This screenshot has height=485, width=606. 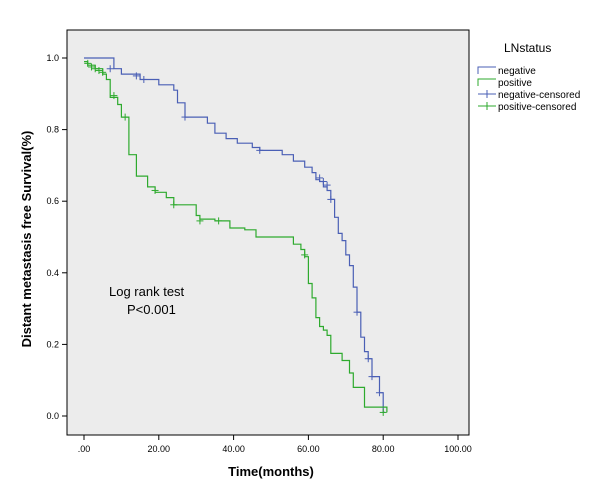 What do you see at coordinates (515, 83) in the screenshot?
I see `legend-label: positive` at bounding box center [515, 83].